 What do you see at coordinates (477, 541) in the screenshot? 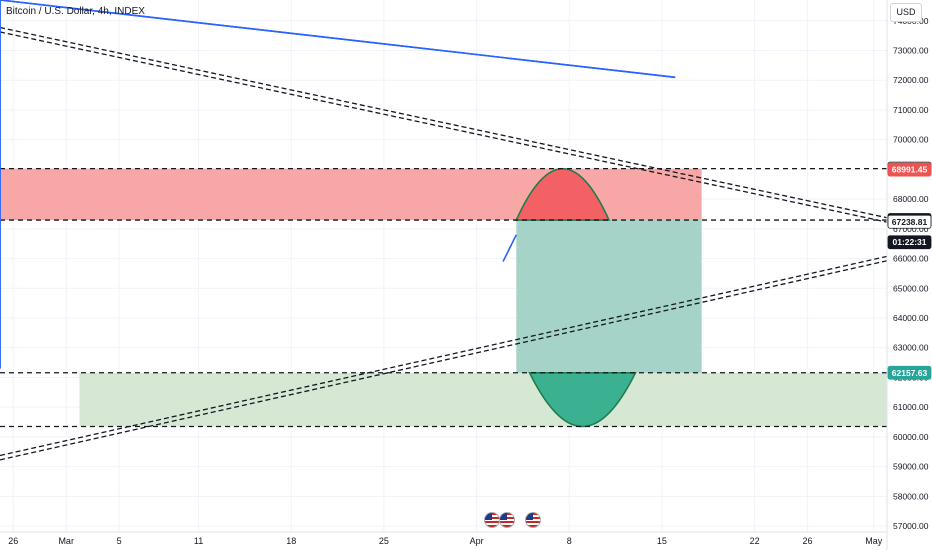
I see `x-tick-label: Apr` at bounding box center [477, 541].